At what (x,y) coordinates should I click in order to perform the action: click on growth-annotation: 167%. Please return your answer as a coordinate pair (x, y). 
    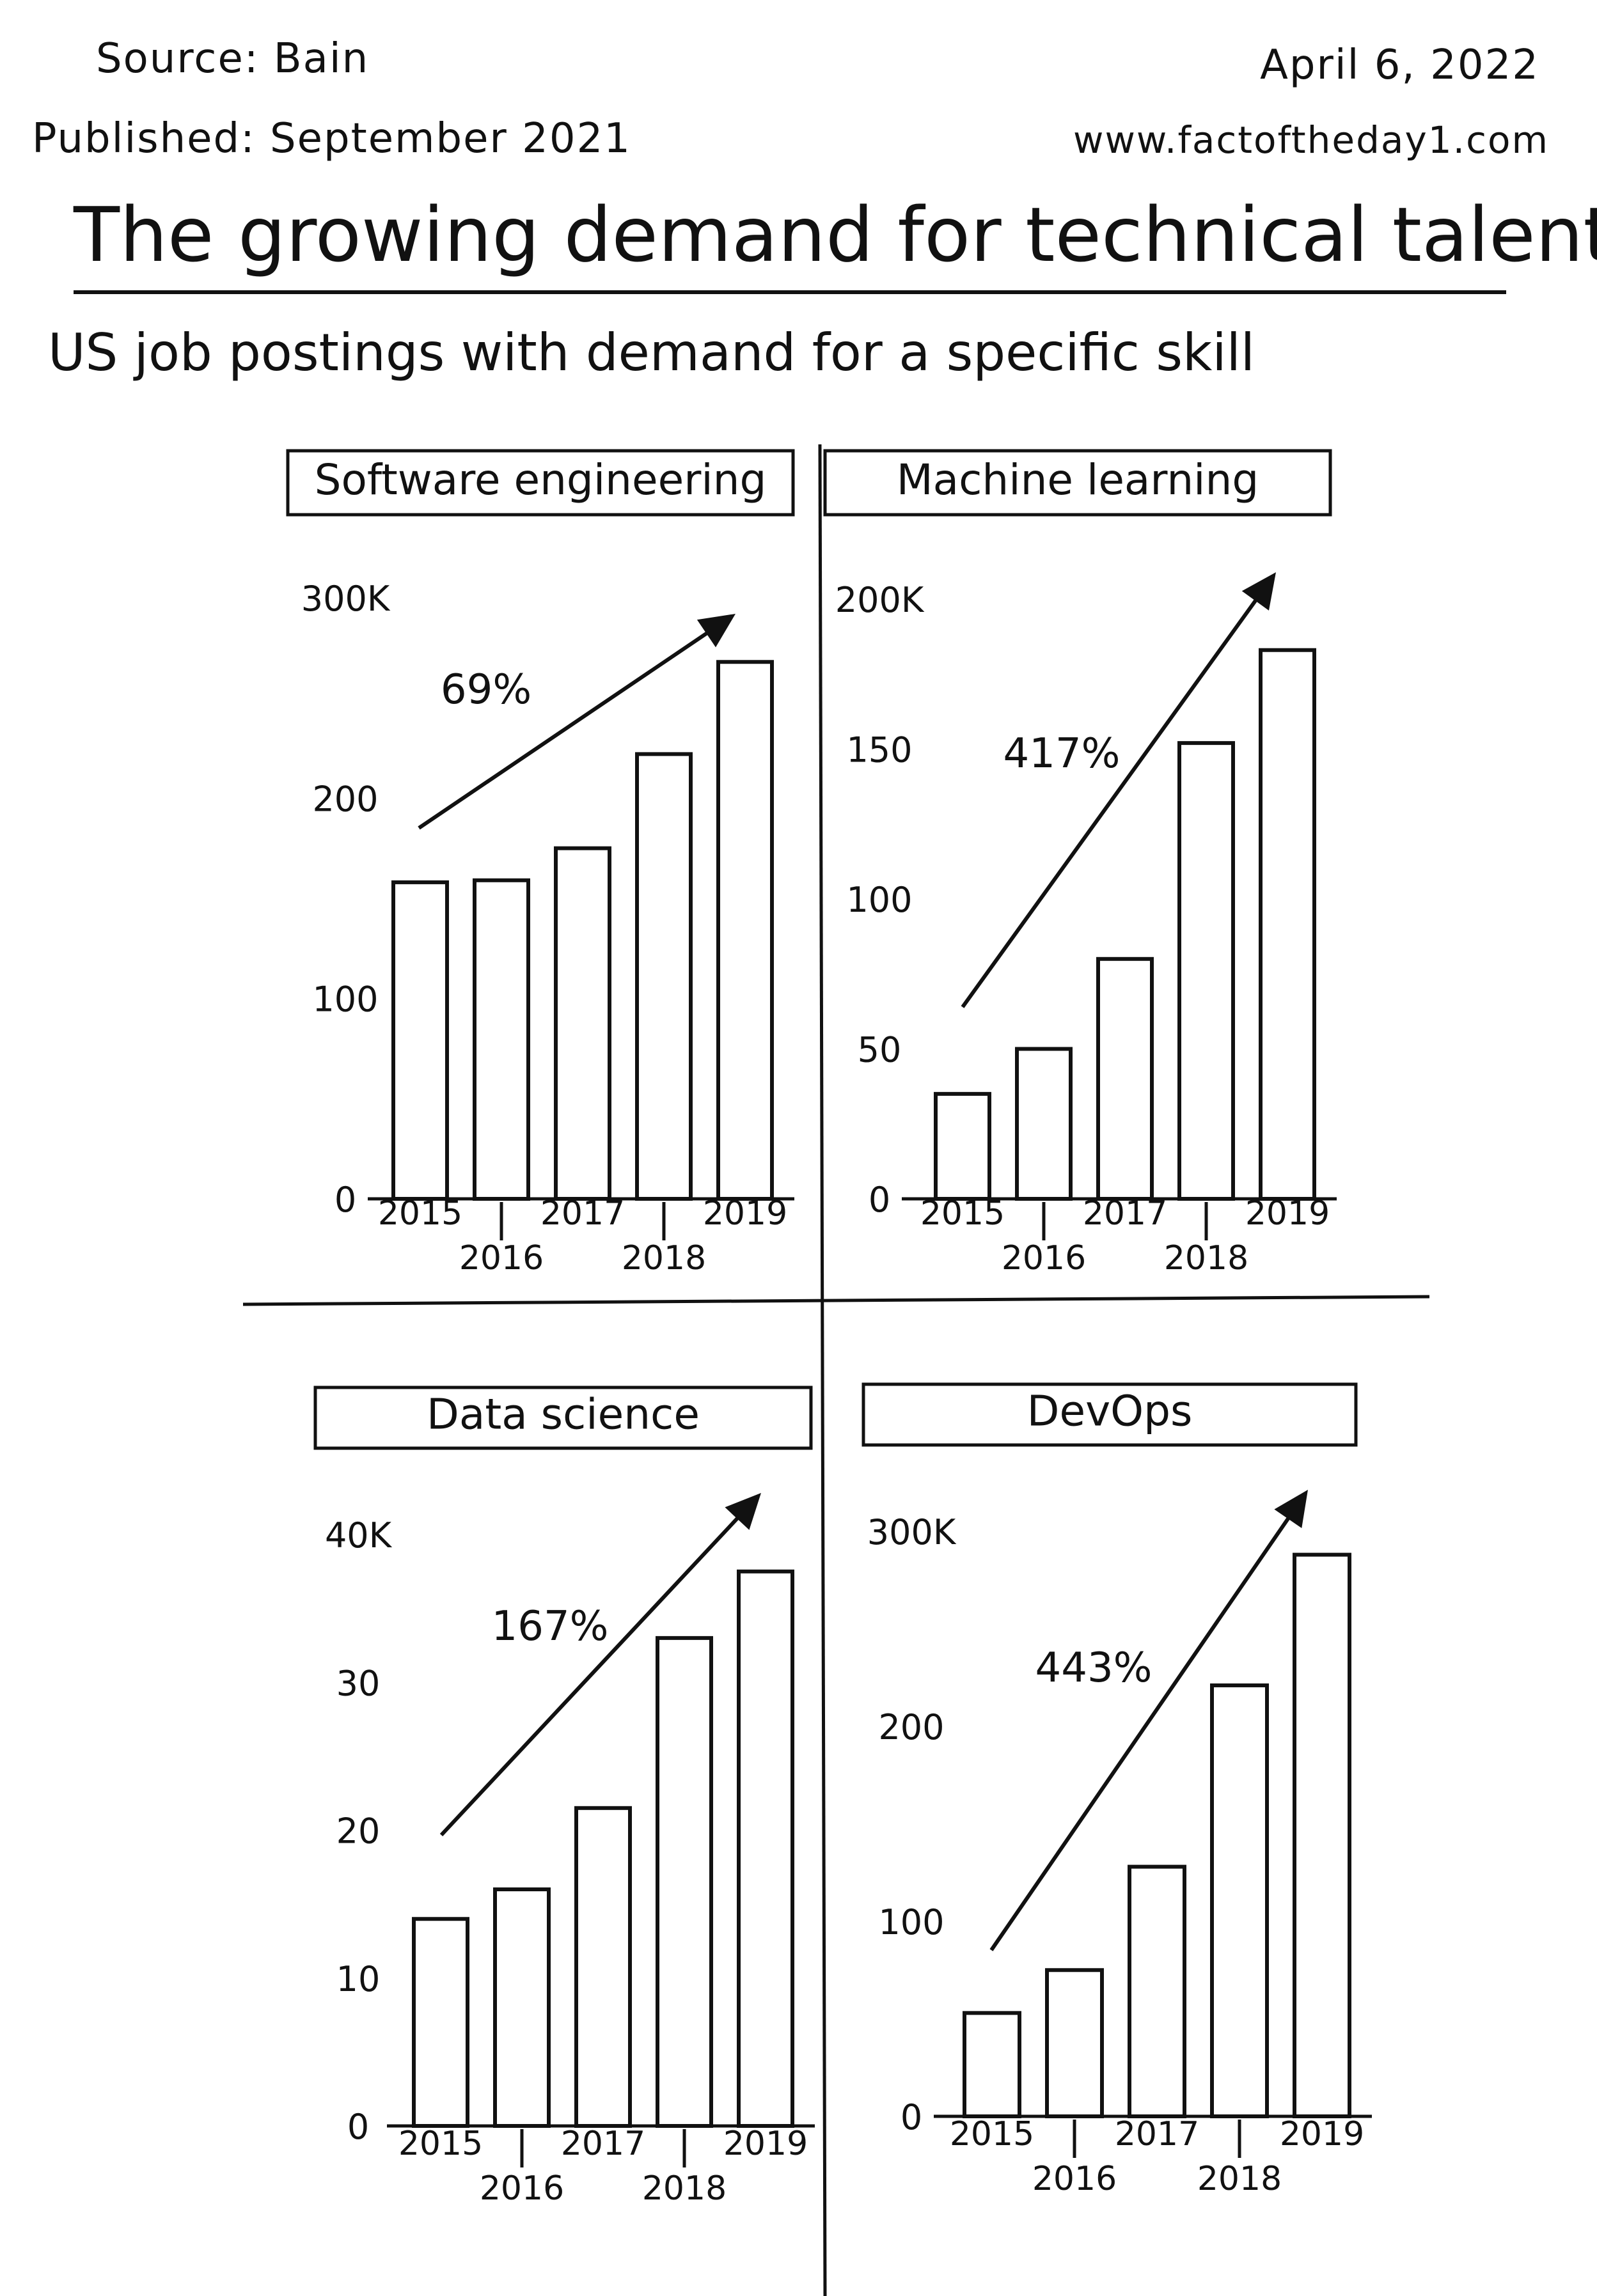
    Looking at the image, I should click on (550, 1626).